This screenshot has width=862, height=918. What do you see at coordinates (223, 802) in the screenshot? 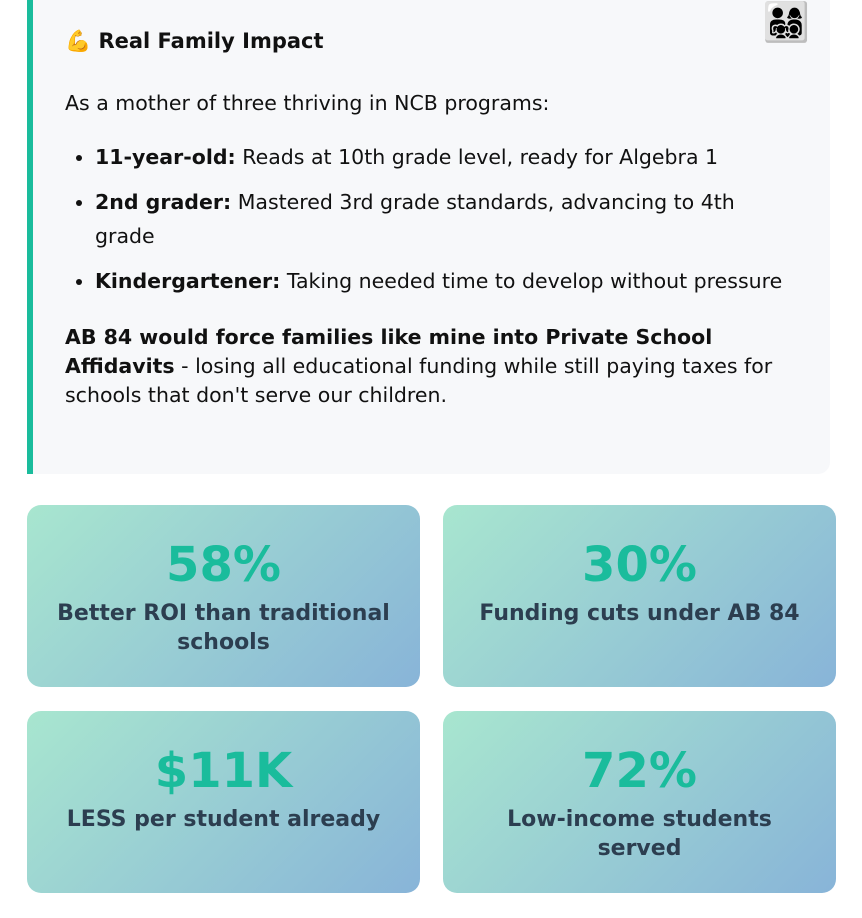
I see `stat-card: $11K LESS per student already` at bounding box center [223, 802].